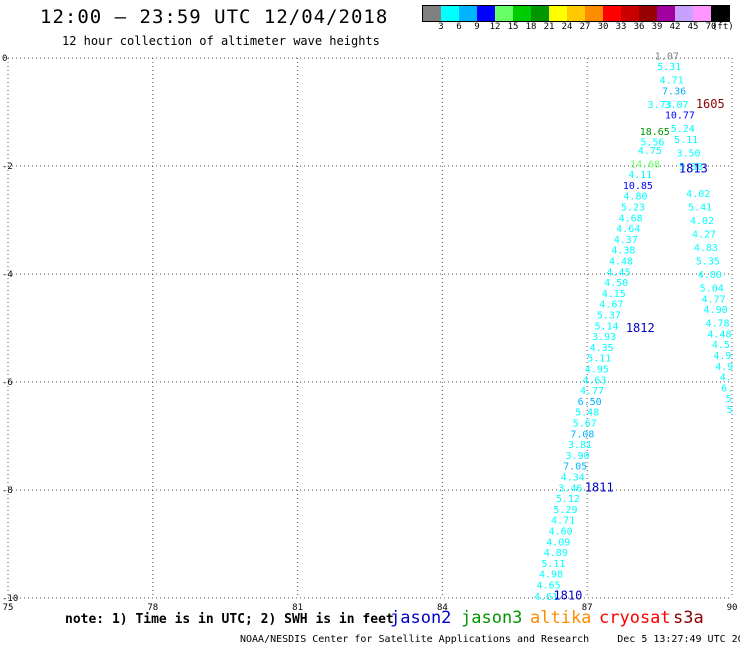  What do you see at coordinates (678, 639) in the screenshot?
I see `footer-timestamp: Dec 5 13:27:49 UTC 2018` at bounding box center [678, 639].